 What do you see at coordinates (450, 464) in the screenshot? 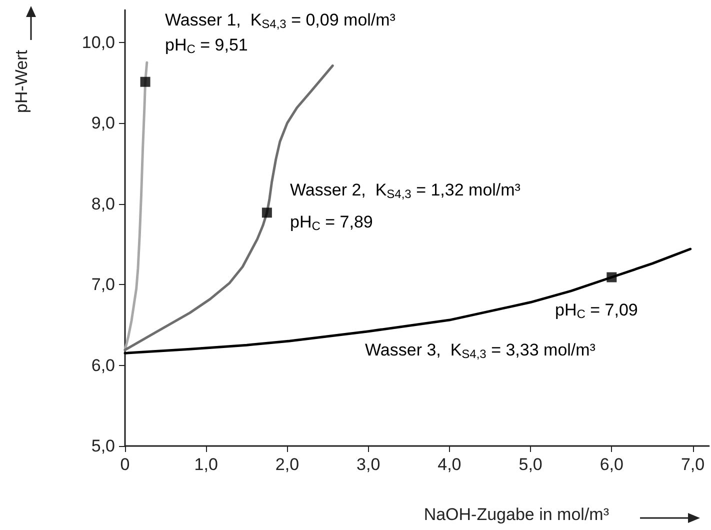
I see `x-tick-label: 4,0` at bounding box center [450, 464].